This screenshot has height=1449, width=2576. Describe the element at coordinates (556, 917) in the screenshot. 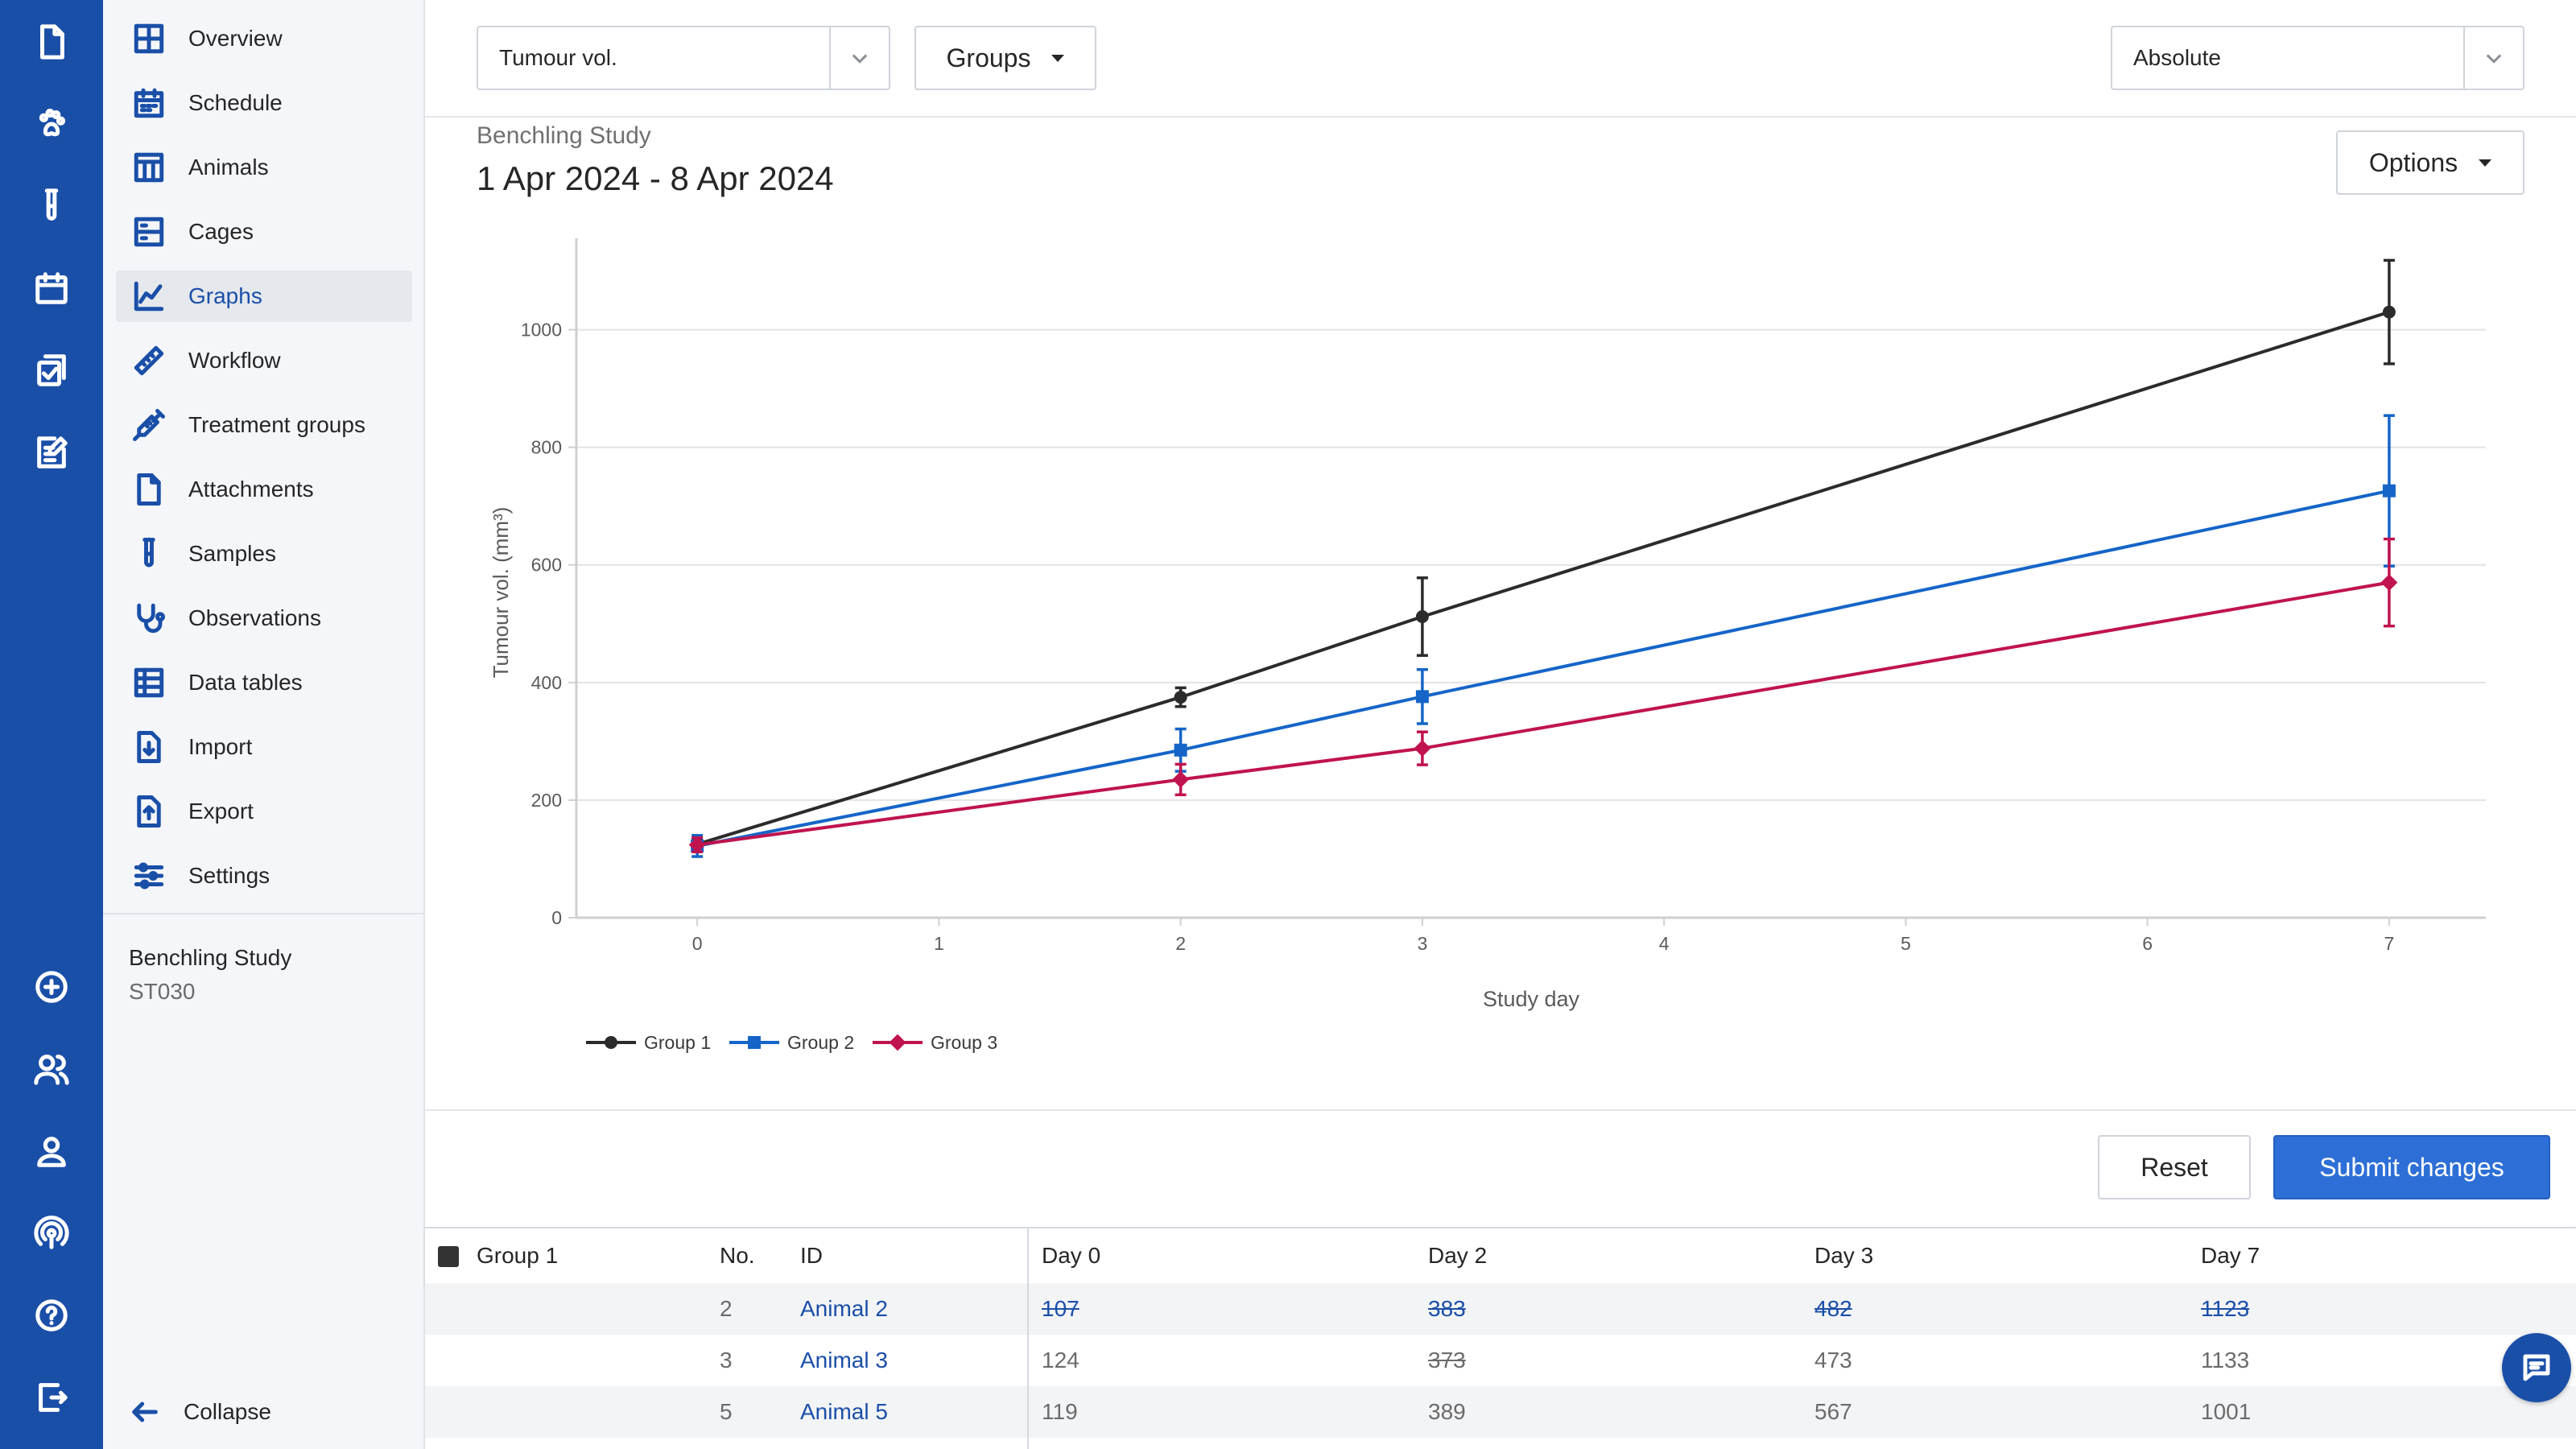

I see `y-tick-label: 0` at that location.